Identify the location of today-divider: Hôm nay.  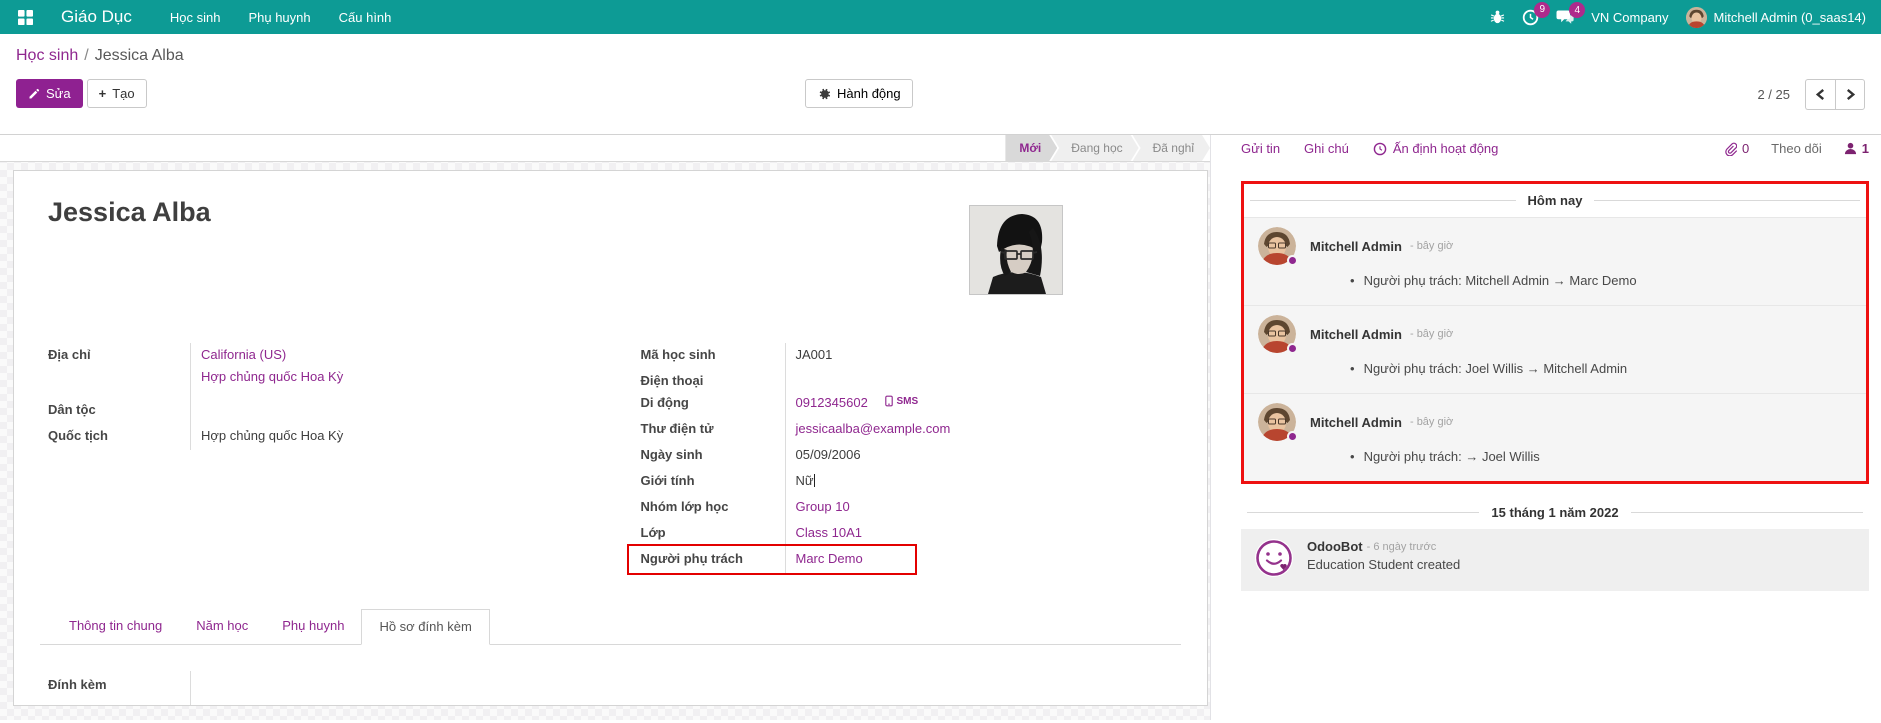
(1555, 200).